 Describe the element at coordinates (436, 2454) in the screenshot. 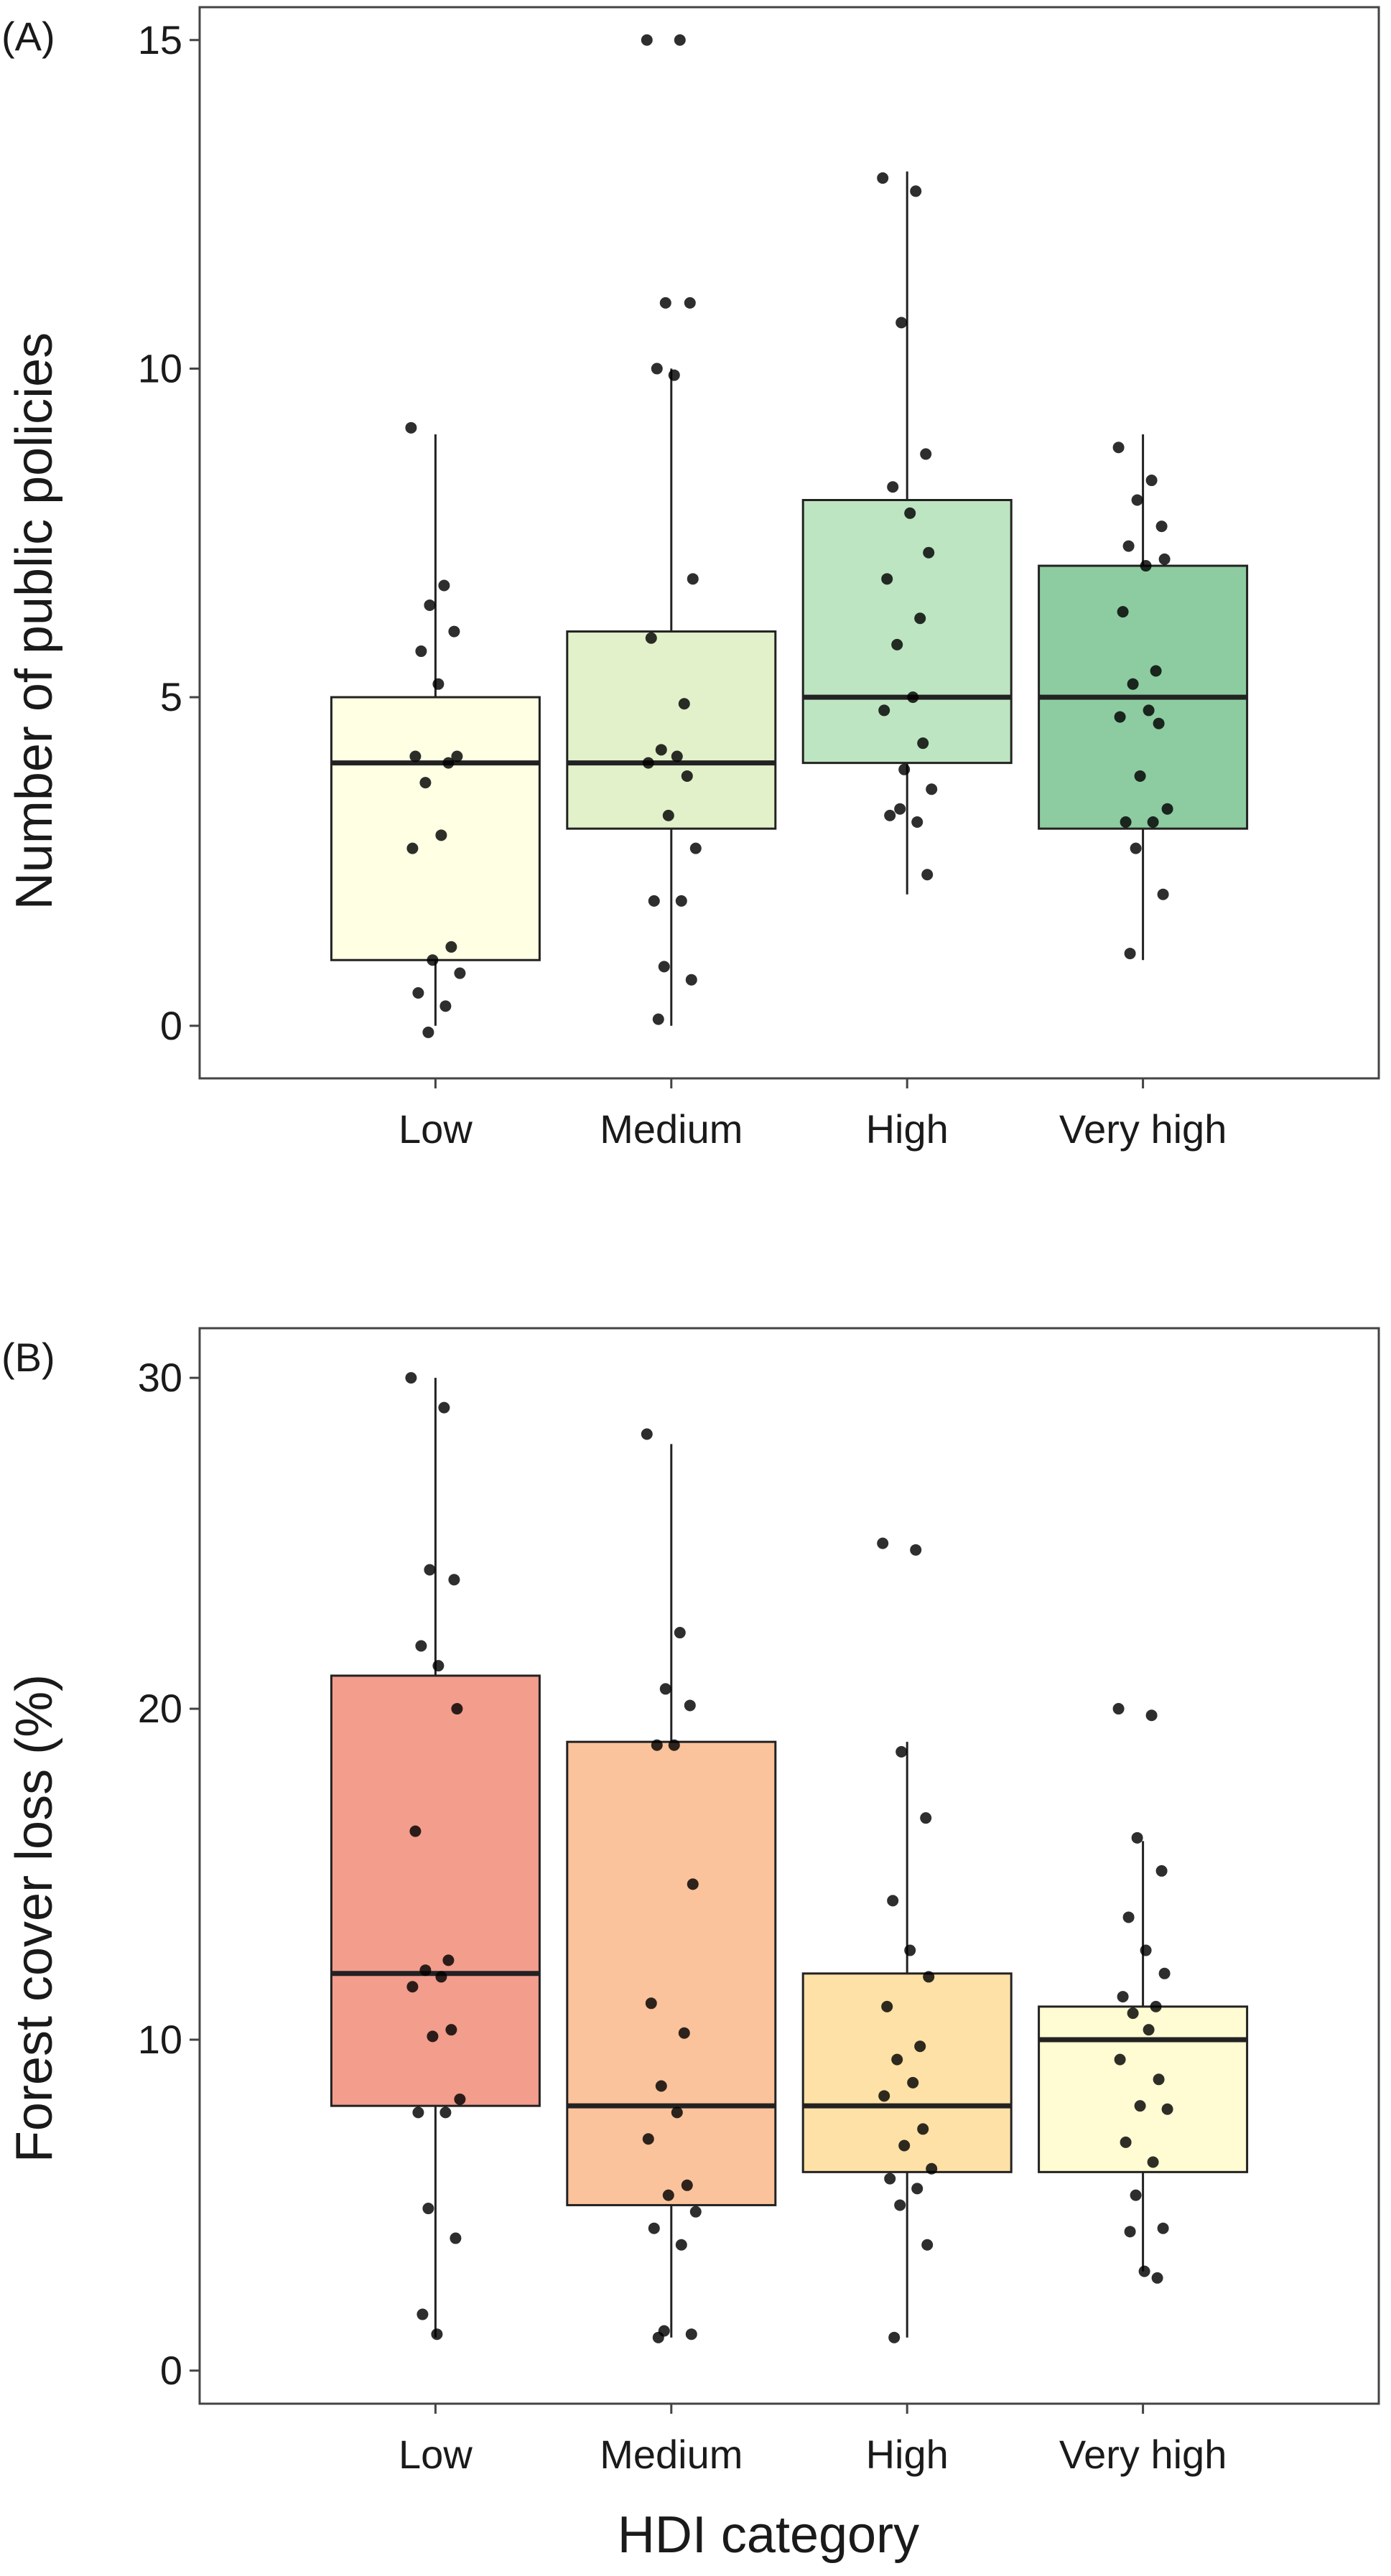

I see `x-tick-label: Low` at that location.